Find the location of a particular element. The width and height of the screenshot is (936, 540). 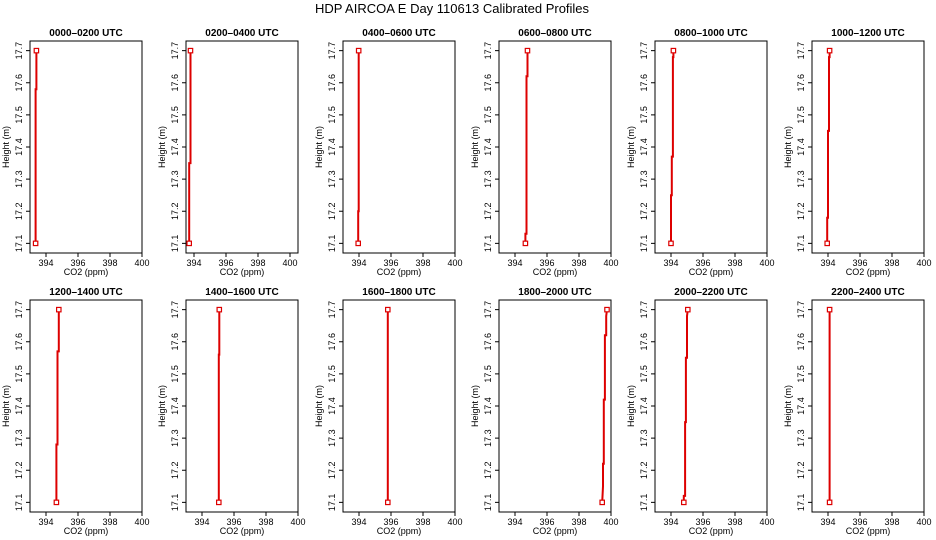

panel-title: 1400–1600 UTC is located at coordinates (241, 292).